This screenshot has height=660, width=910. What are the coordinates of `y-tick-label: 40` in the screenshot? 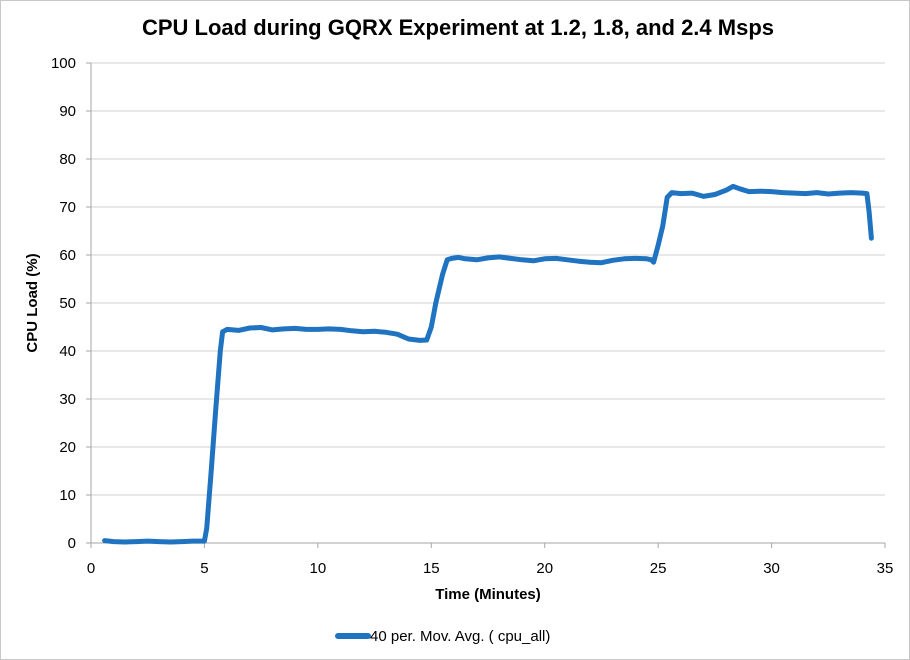 It's located at (67, 351).